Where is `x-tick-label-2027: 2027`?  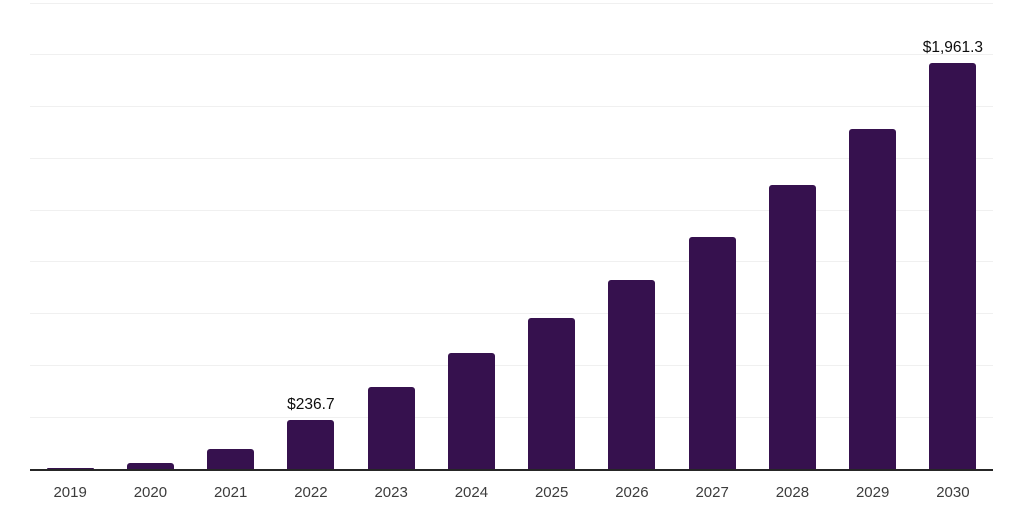
x-tick-label-2027: 2027 is located at coordinates (712, 492).